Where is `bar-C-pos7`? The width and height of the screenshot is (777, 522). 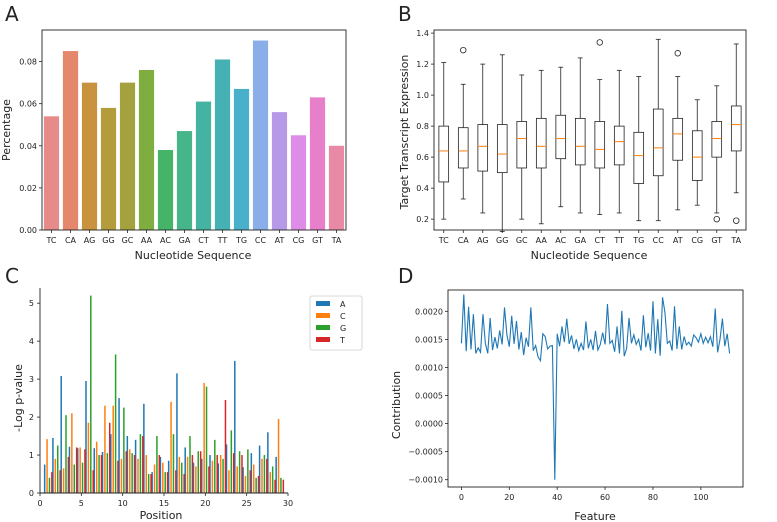
bar-C-pos7 is located at coordinates (96, 467).